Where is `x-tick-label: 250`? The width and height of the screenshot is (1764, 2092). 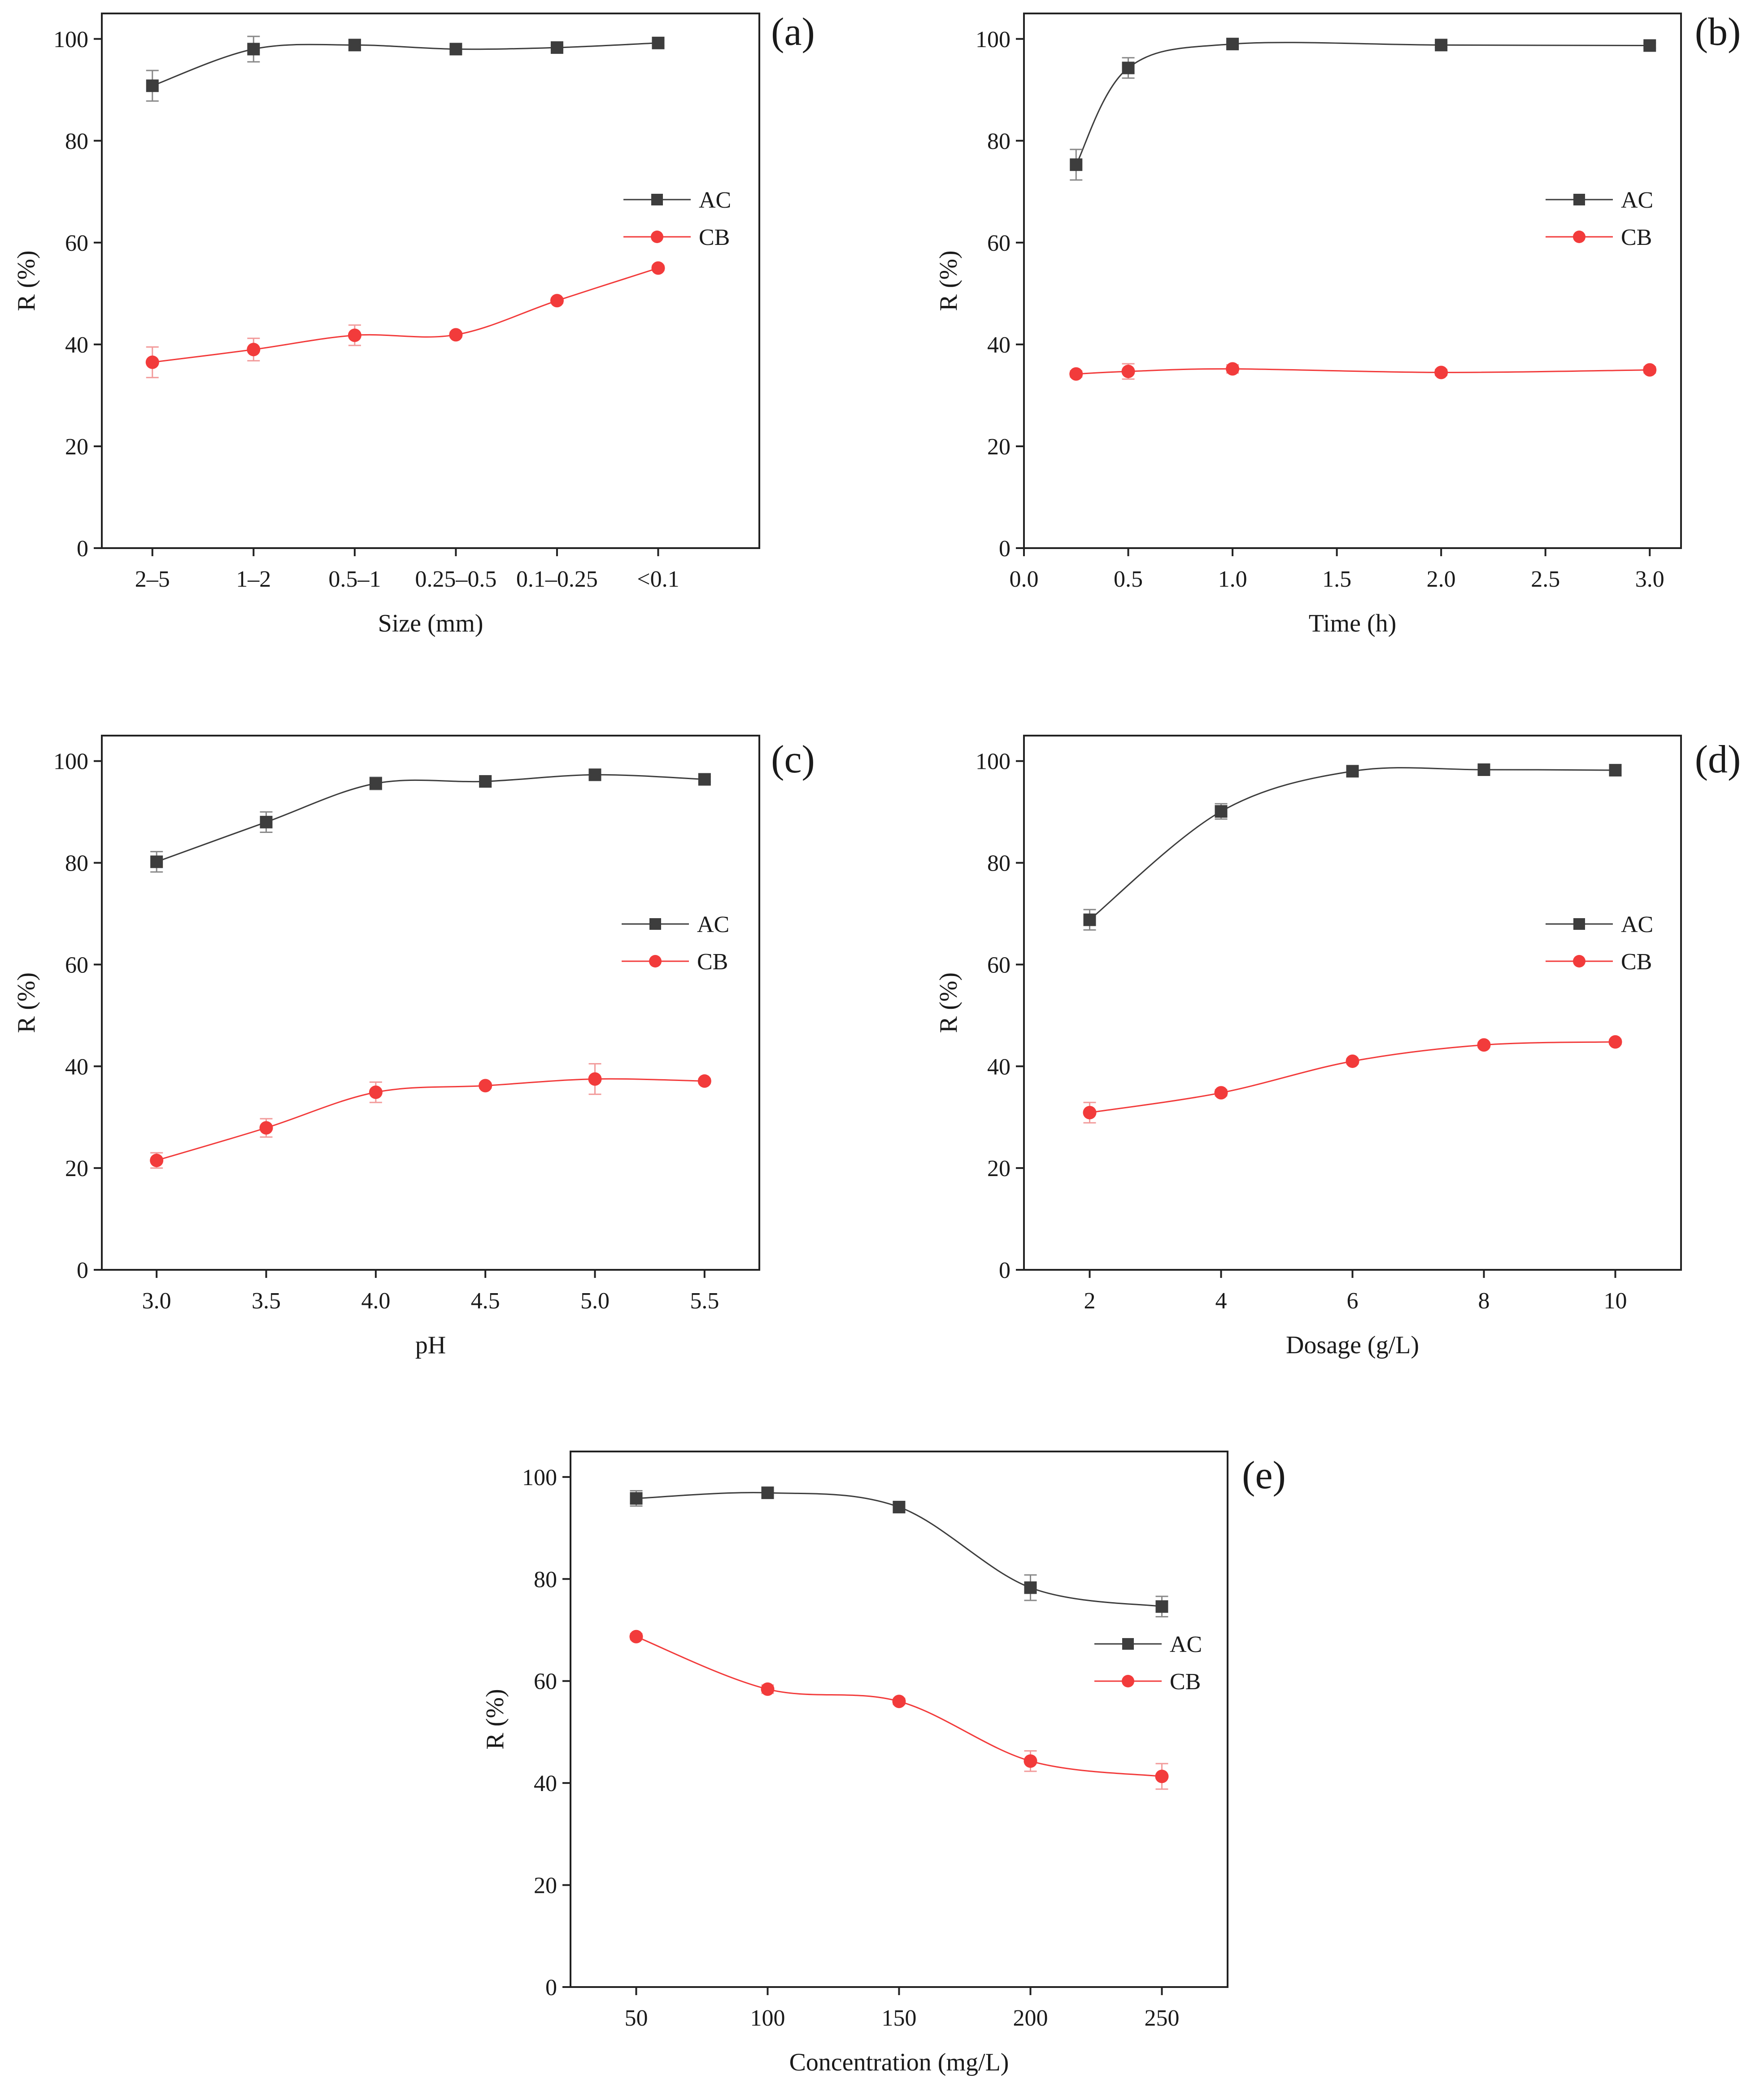 x-tick-label: 250 is located at coordinates (1163, 2018).